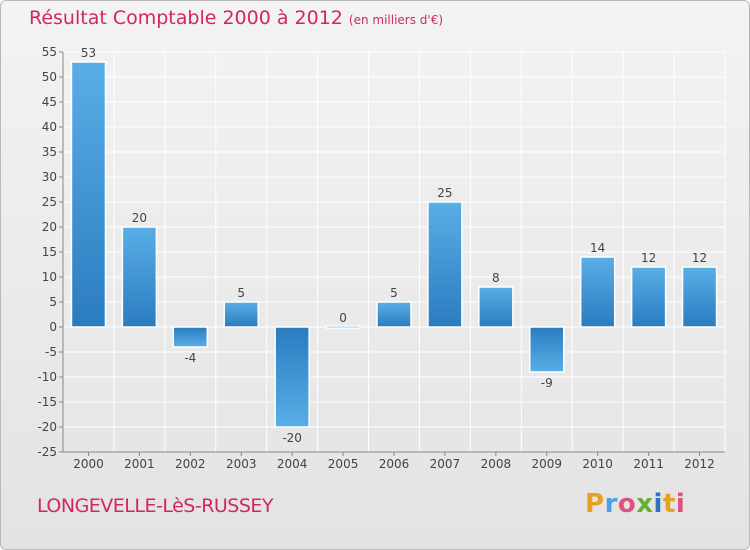 Image resolution: width=750 pixels, height=550 pixels. What do you see at coordinates (51, 352) in the screenshot?
I see `y-tick-label: -5` at bounding box center [51, 352].